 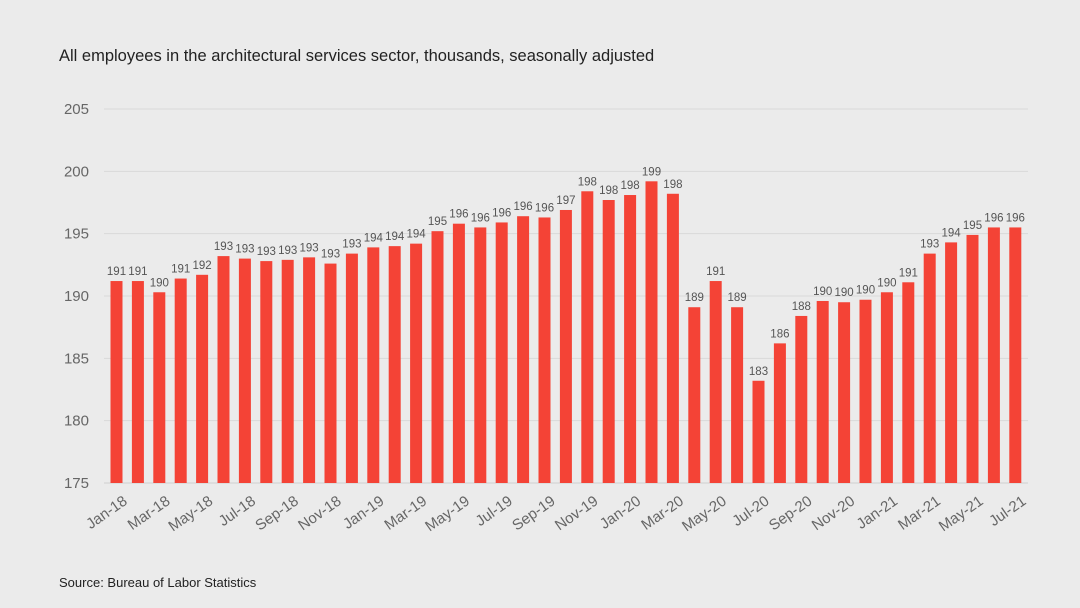 What do you see at coordinates (276, 514) in the screenshot?
I see `x-tick-label: Sep-18` at bounding box center [276, 514].